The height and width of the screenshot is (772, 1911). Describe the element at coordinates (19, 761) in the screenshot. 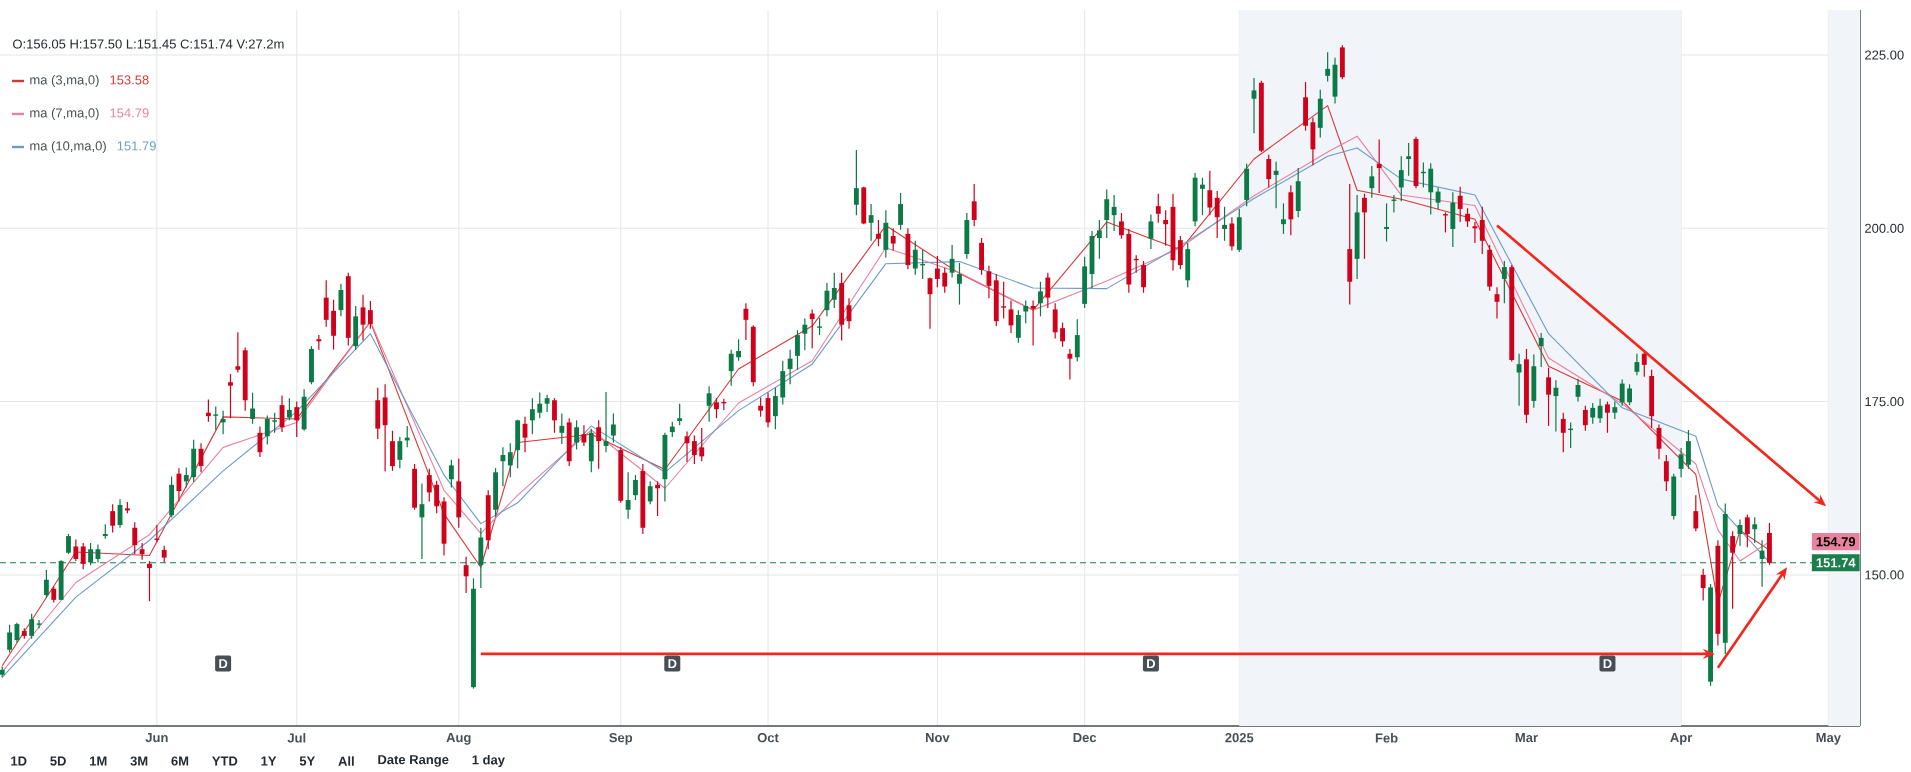

I see `text: 1D` at that location.